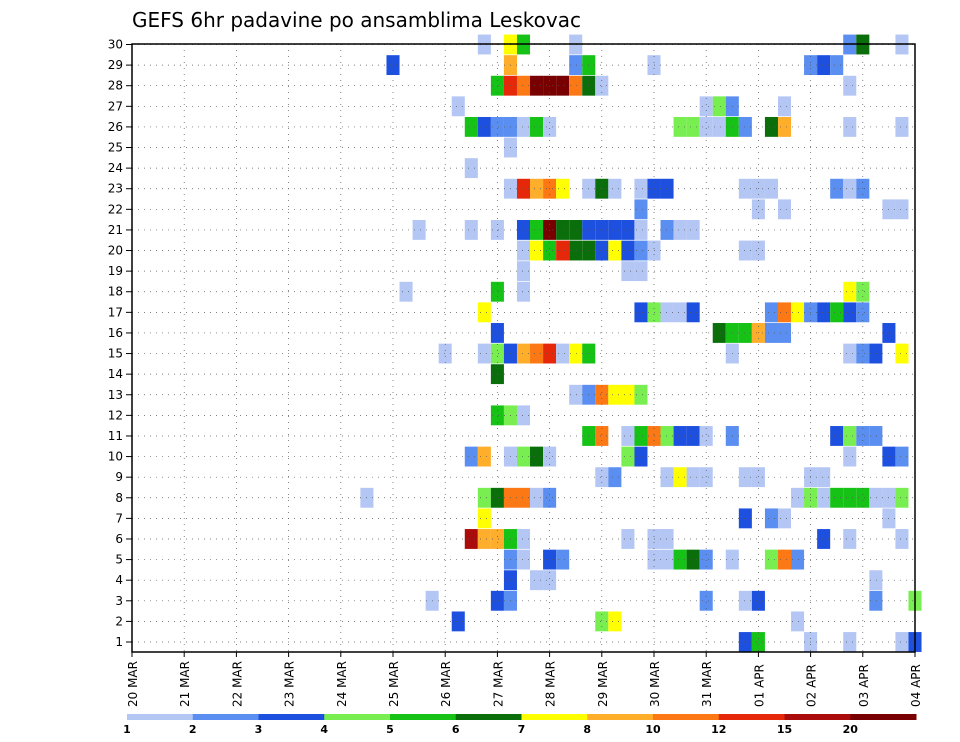 Image resolution: width=960 pixels, height=742 pixels. Describe the element at coordinates (718, 729) in the screenshot. I see `colorbar-label: 12` at that location.